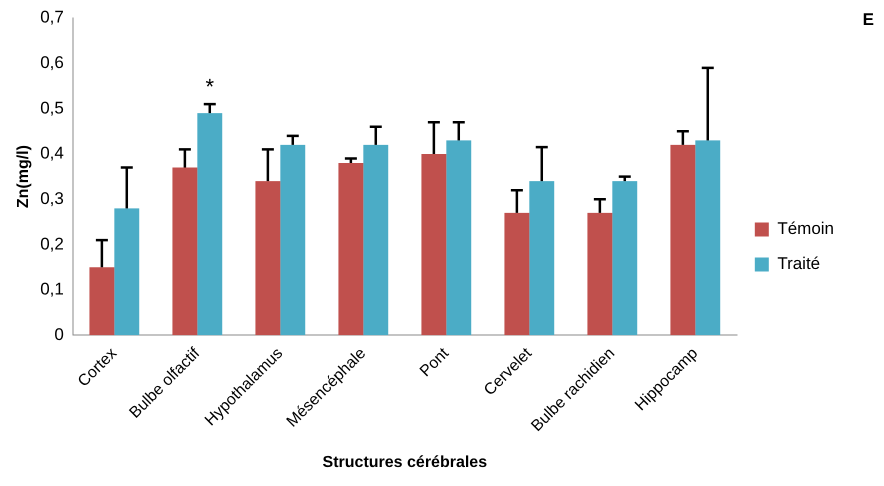 Image resolution: width=884 pixels, height=486 pixels. What do you see at coordinates (868, 20) in the screenshot?
I see `text: E` at bounding box center [868, 20].